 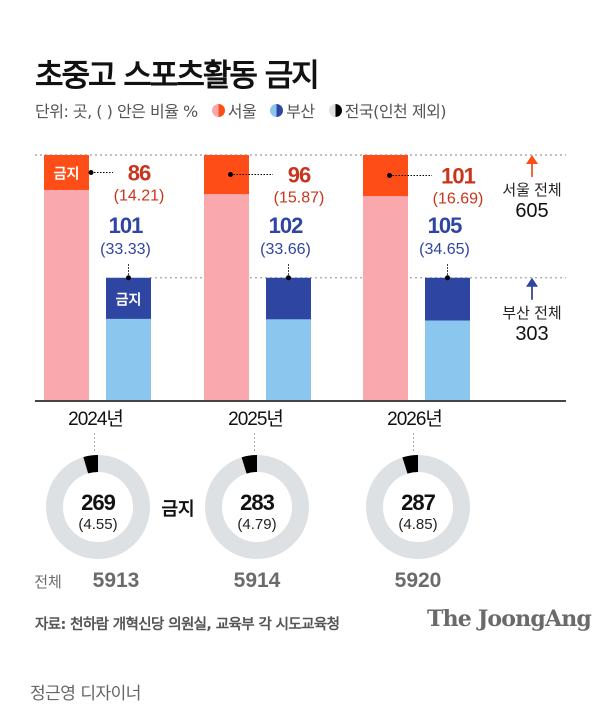 I want to click on legend-swatch-national, so click(x=335, y=110).